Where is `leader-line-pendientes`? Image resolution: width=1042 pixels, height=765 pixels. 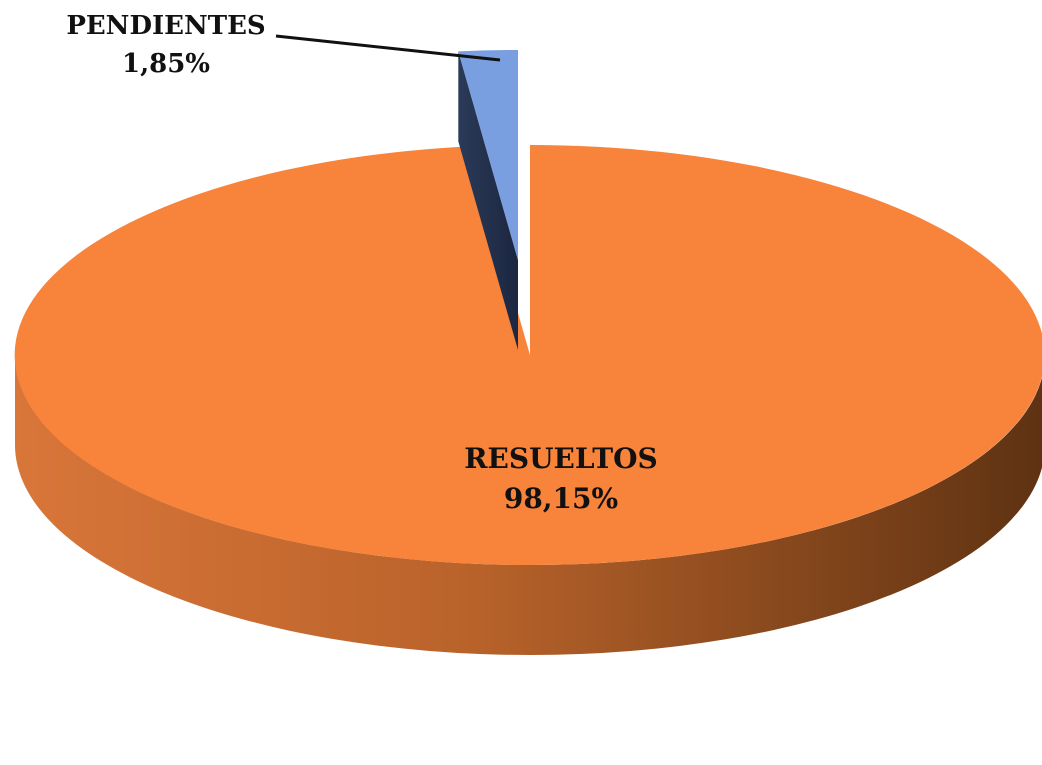
leader-line-pendientes is located at coordinates (388, 48).